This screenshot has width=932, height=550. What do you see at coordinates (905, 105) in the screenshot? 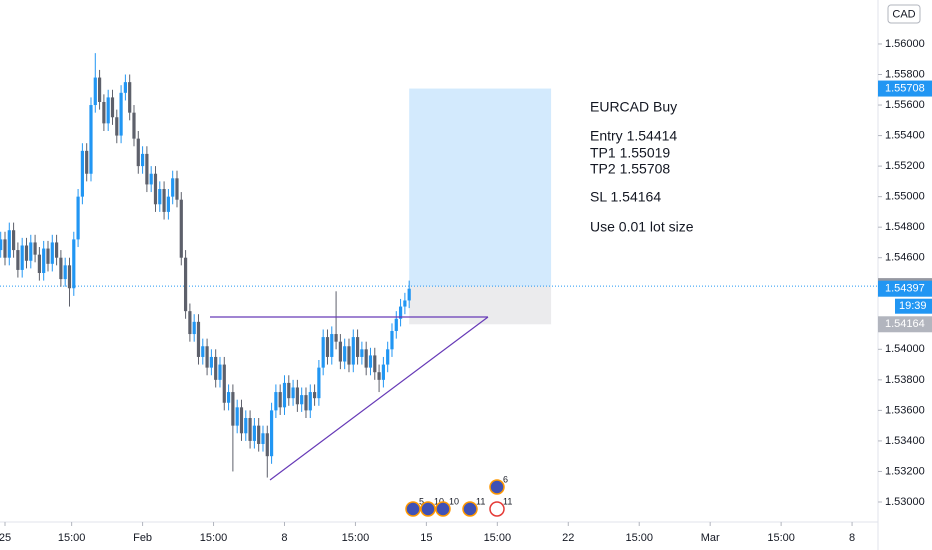
I see `y-tick-label: 1.55600` at bounding box center [905, 105].